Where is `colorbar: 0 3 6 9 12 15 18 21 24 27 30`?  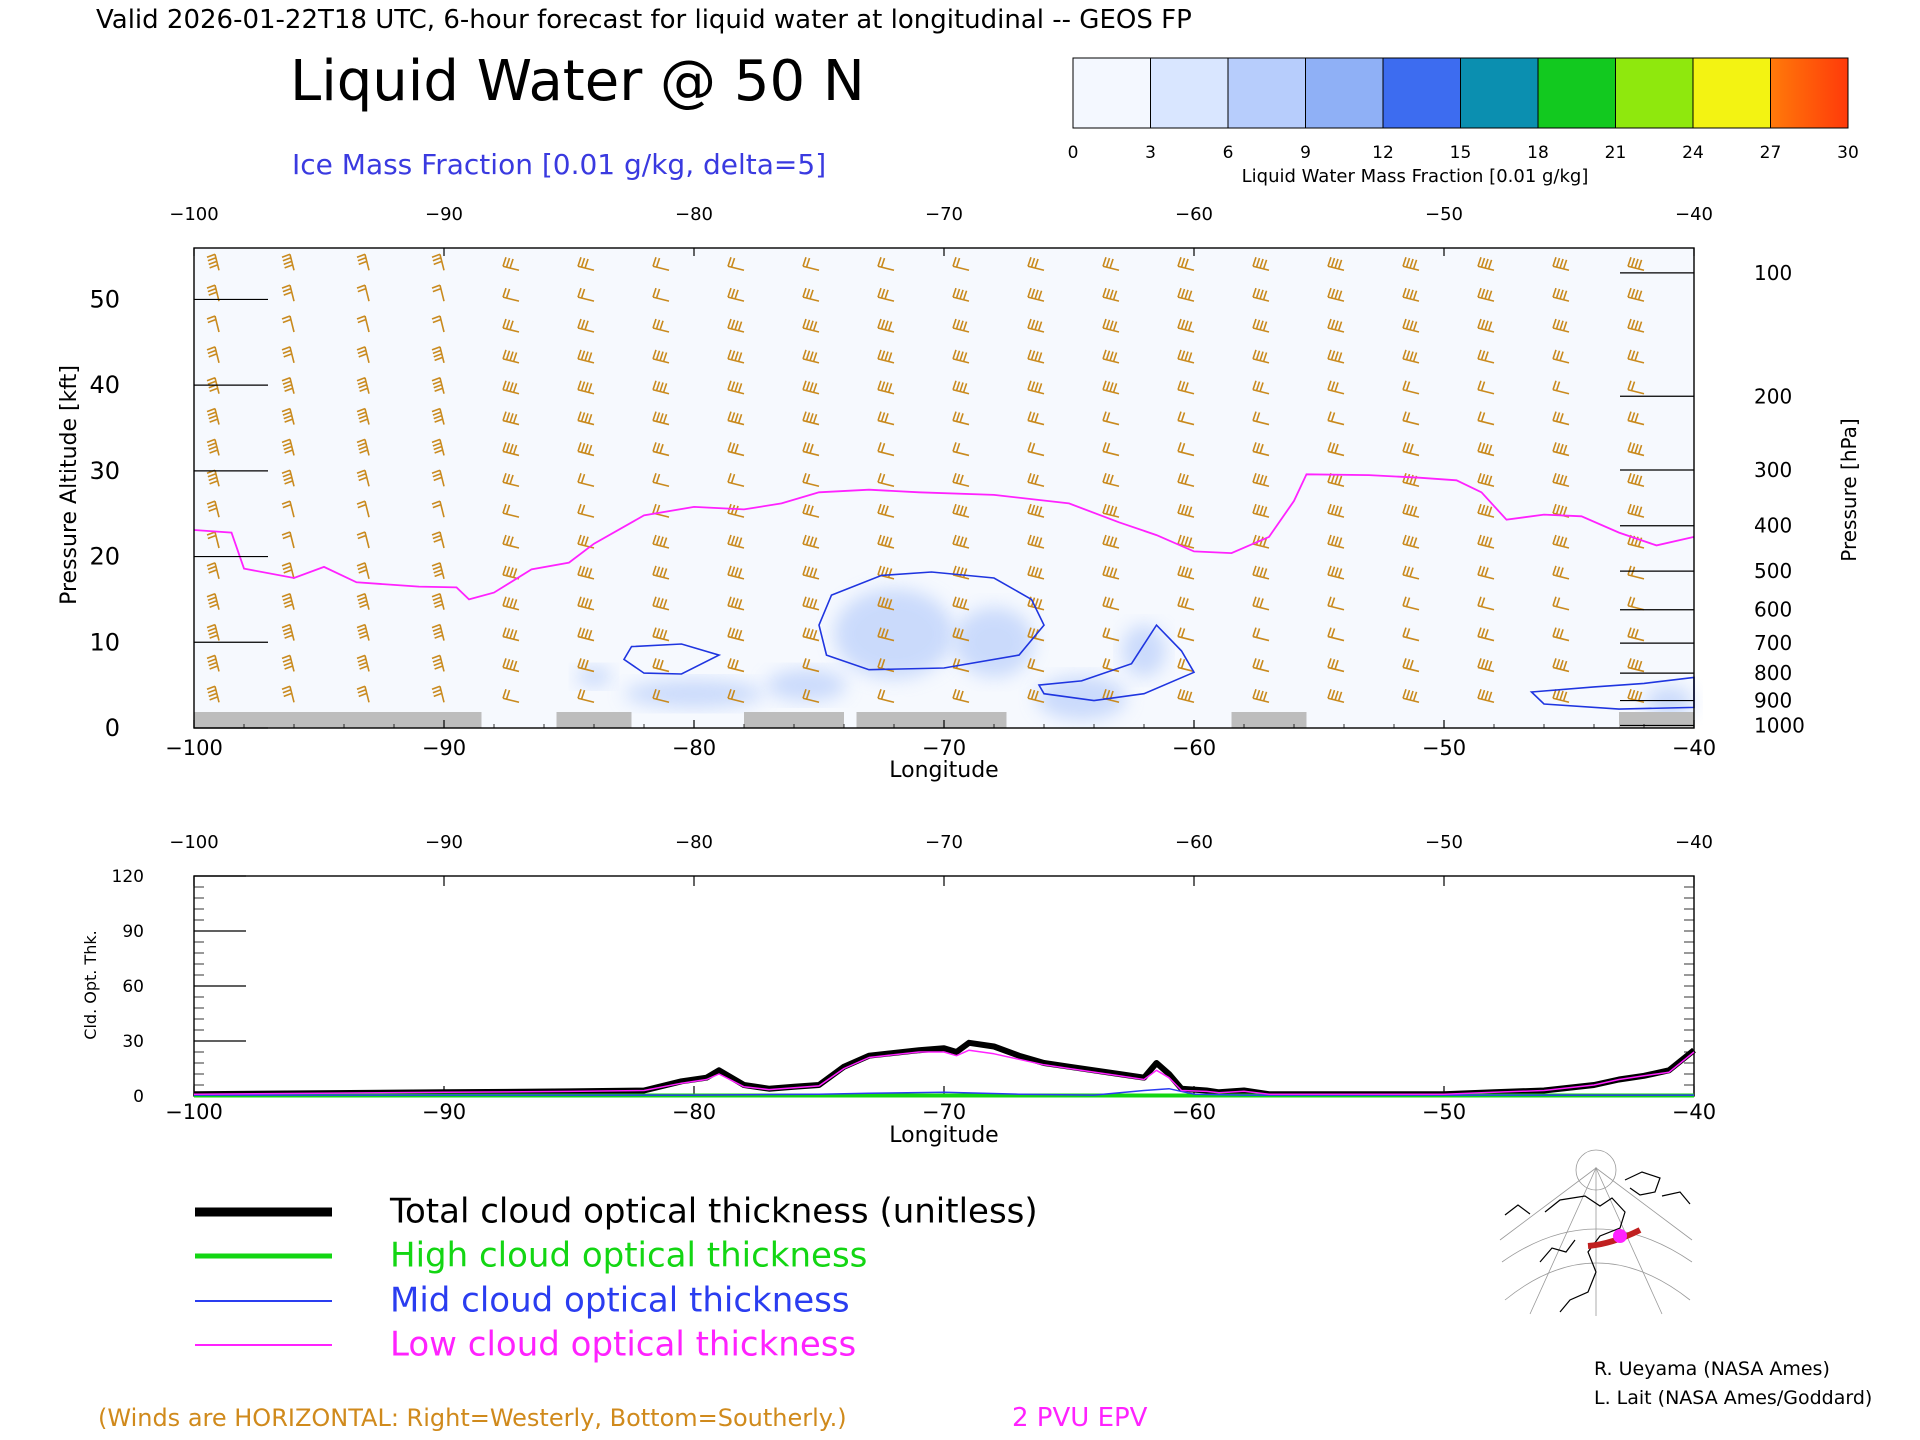
colorbar: 0 3 6 9 12 15 18 21 24 27 30 is located at coordinates (1463, 110).